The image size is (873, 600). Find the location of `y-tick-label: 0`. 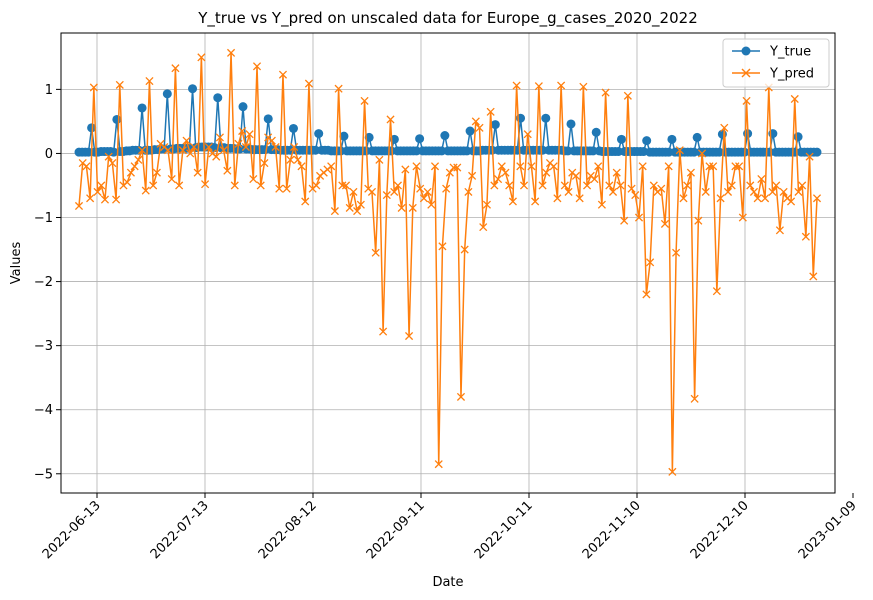

y-tick-label: 0 is located at coordinates (49, 154).